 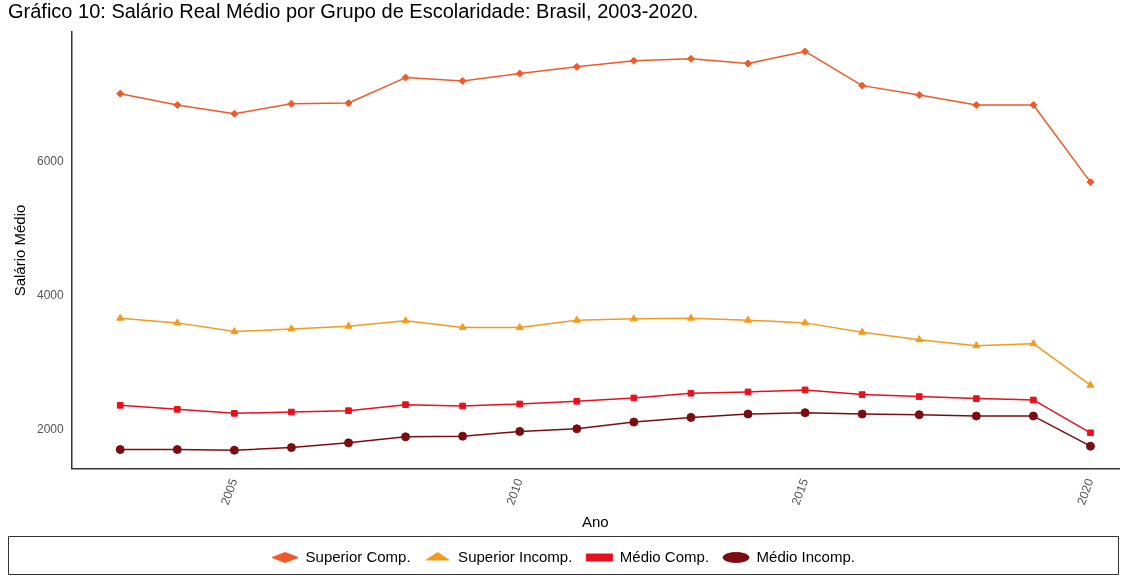 I want to click on x-tick-label: 2015, so click(x=800, y=491).